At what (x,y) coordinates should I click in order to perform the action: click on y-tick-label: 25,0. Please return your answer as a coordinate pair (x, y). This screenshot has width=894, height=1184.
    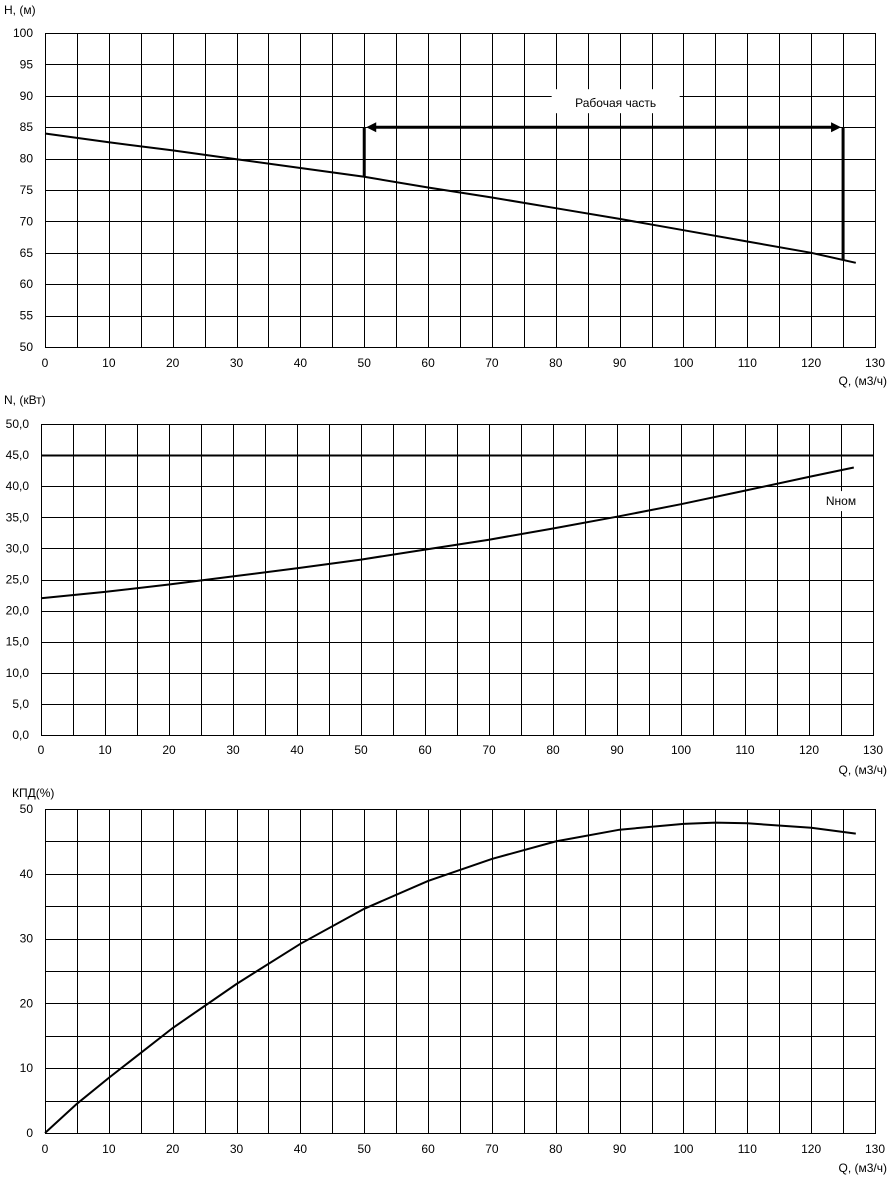
    Looking at the image, I should click on (18, 580).